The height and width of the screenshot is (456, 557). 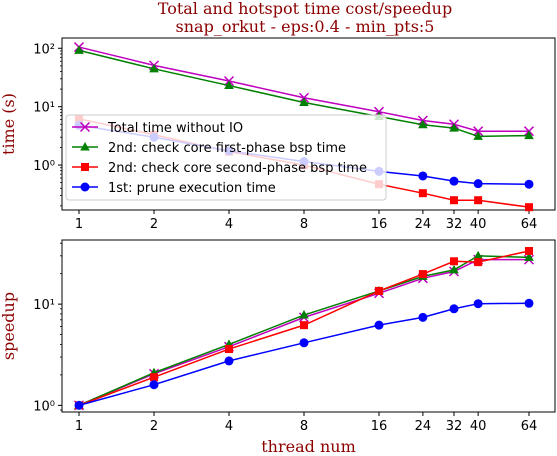 I want to click on chart-title-line2: snap_orkut - eps:0.4 - min_pts:5, so click(x=305, y=26).